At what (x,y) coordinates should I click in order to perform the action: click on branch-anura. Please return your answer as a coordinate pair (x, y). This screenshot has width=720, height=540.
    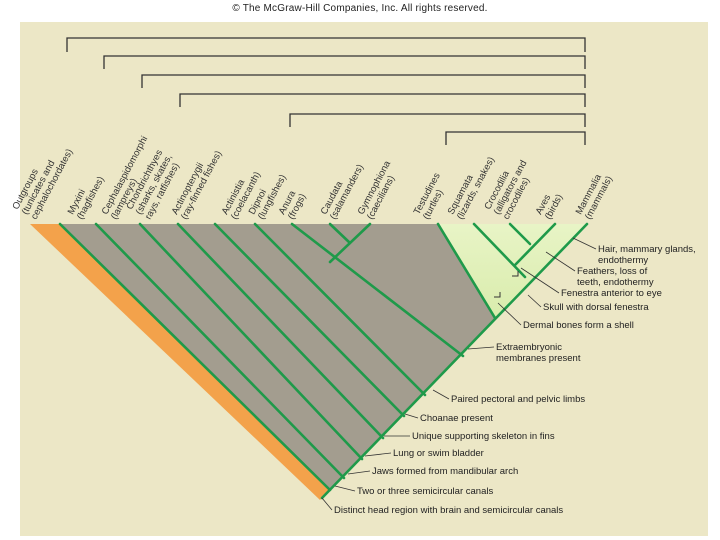
    Looking at the image, I should click on (340, 233).